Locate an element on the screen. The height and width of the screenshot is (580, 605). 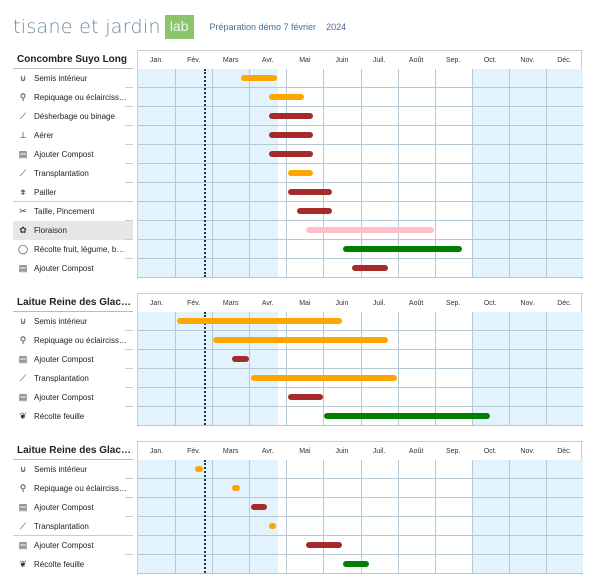
task-row-label: ⩨ Pailler is located at coordinates (73, 192).